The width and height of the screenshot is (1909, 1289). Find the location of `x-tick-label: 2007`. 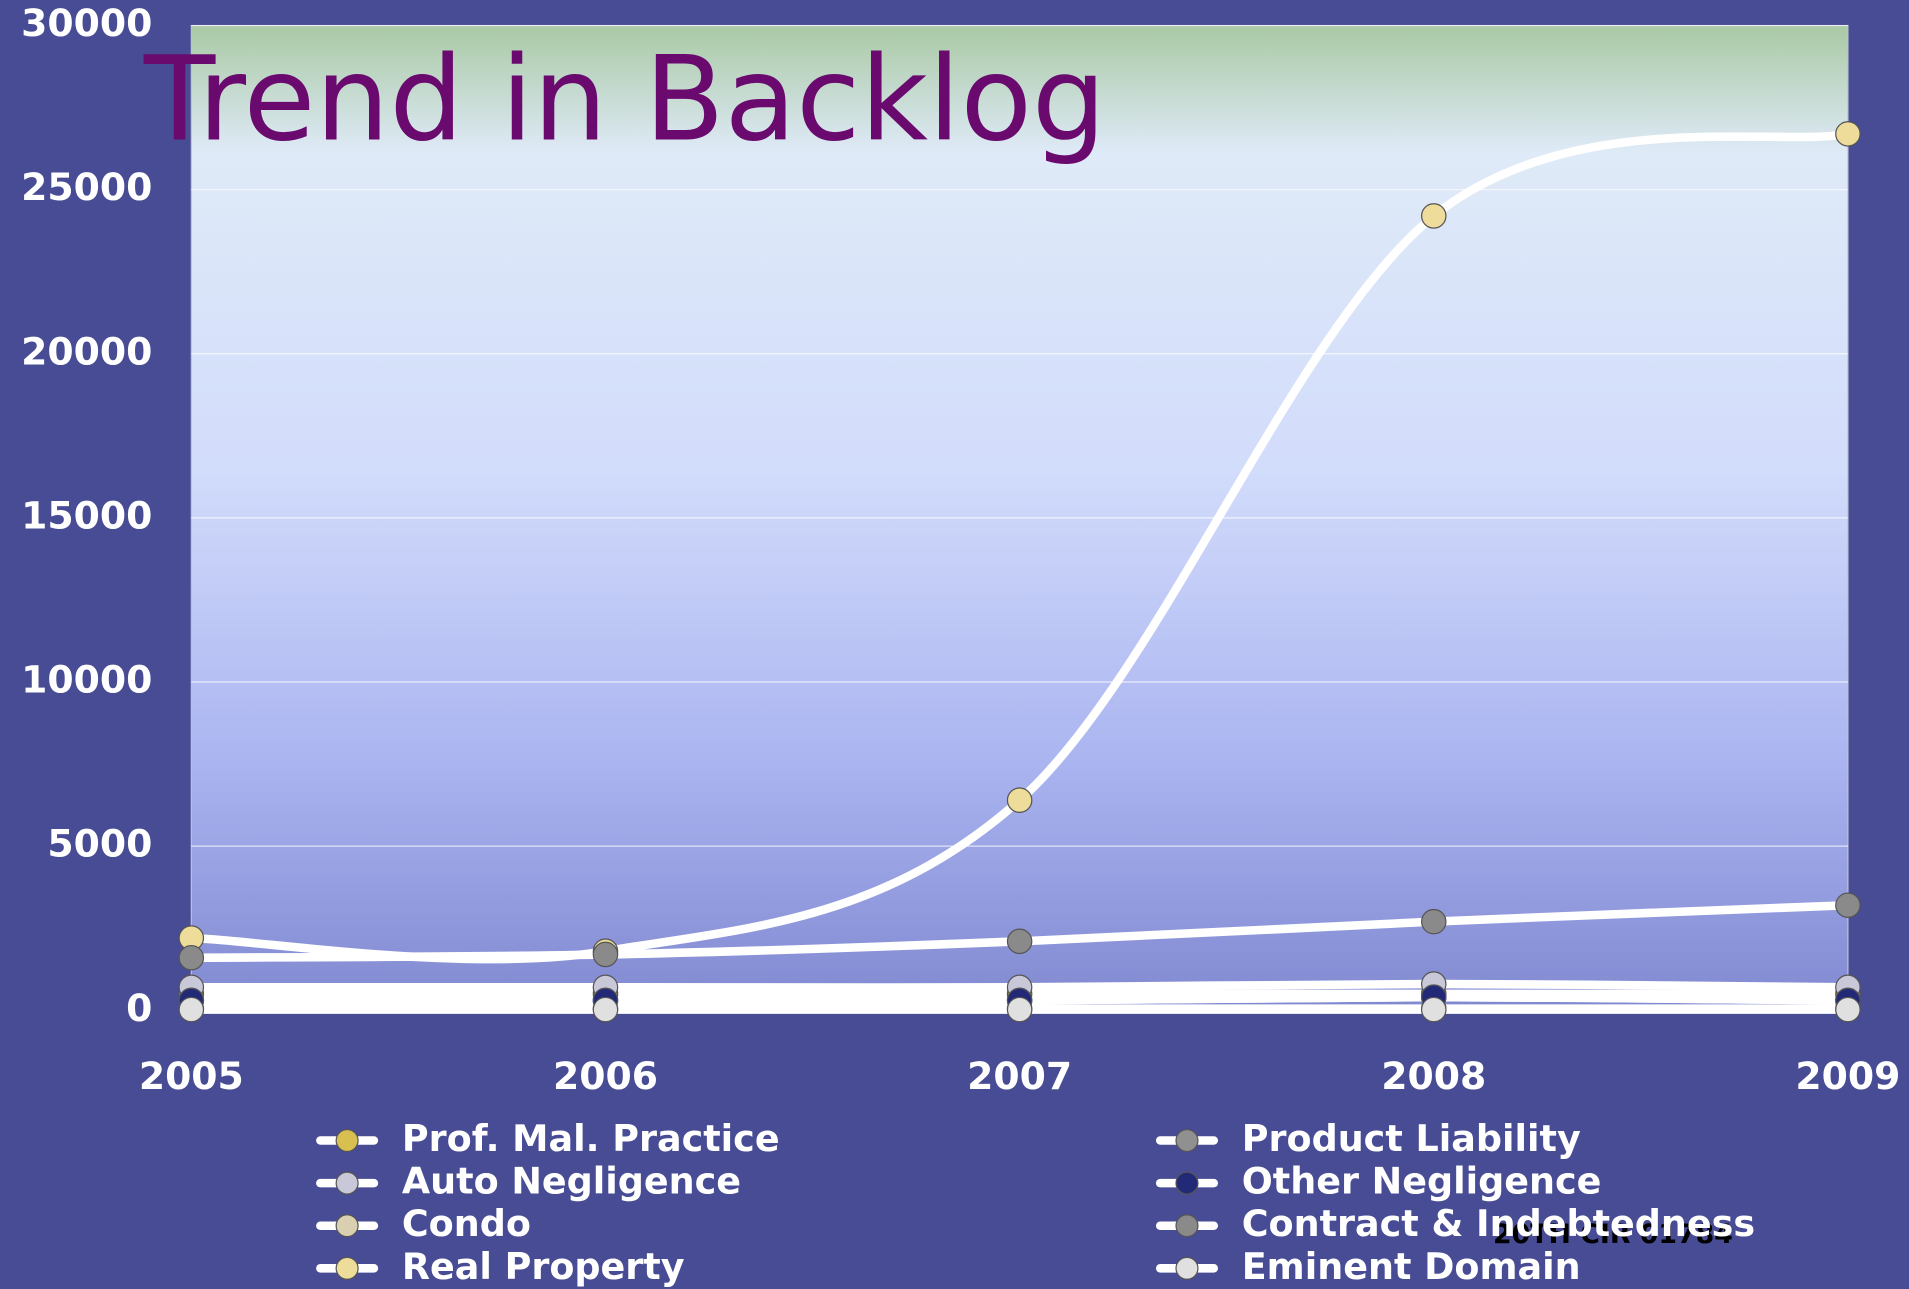

x-tick-label: 2007 is located at coordinates (1019, 1076).